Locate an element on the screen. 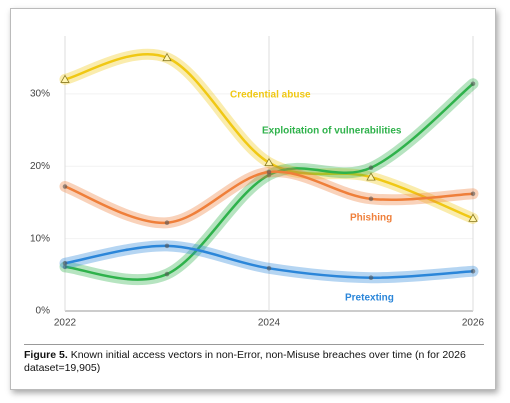 Image resolution: width=510 pixels, height=403 pixels. caption-label: Figure 5. is located at coordinates (46, 355).